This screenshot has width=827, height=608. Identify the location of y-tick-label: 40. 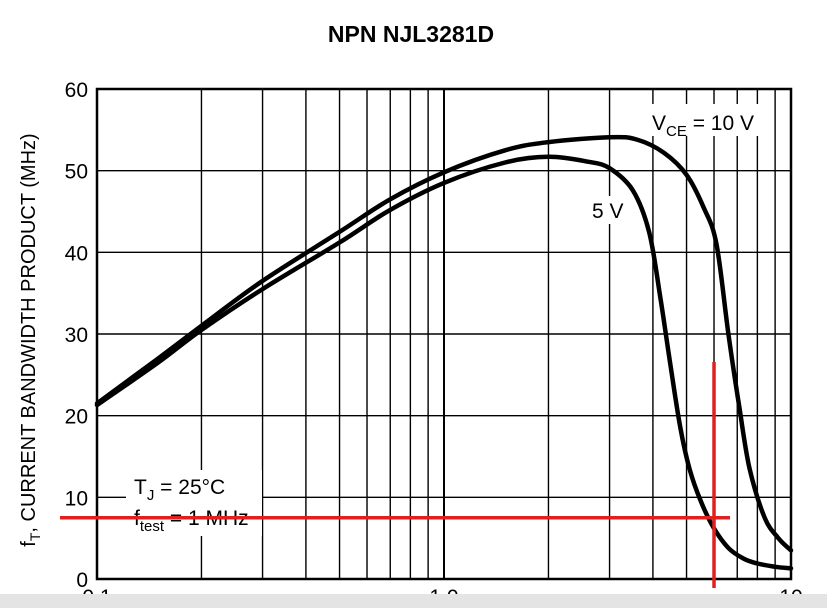
(76, 253).